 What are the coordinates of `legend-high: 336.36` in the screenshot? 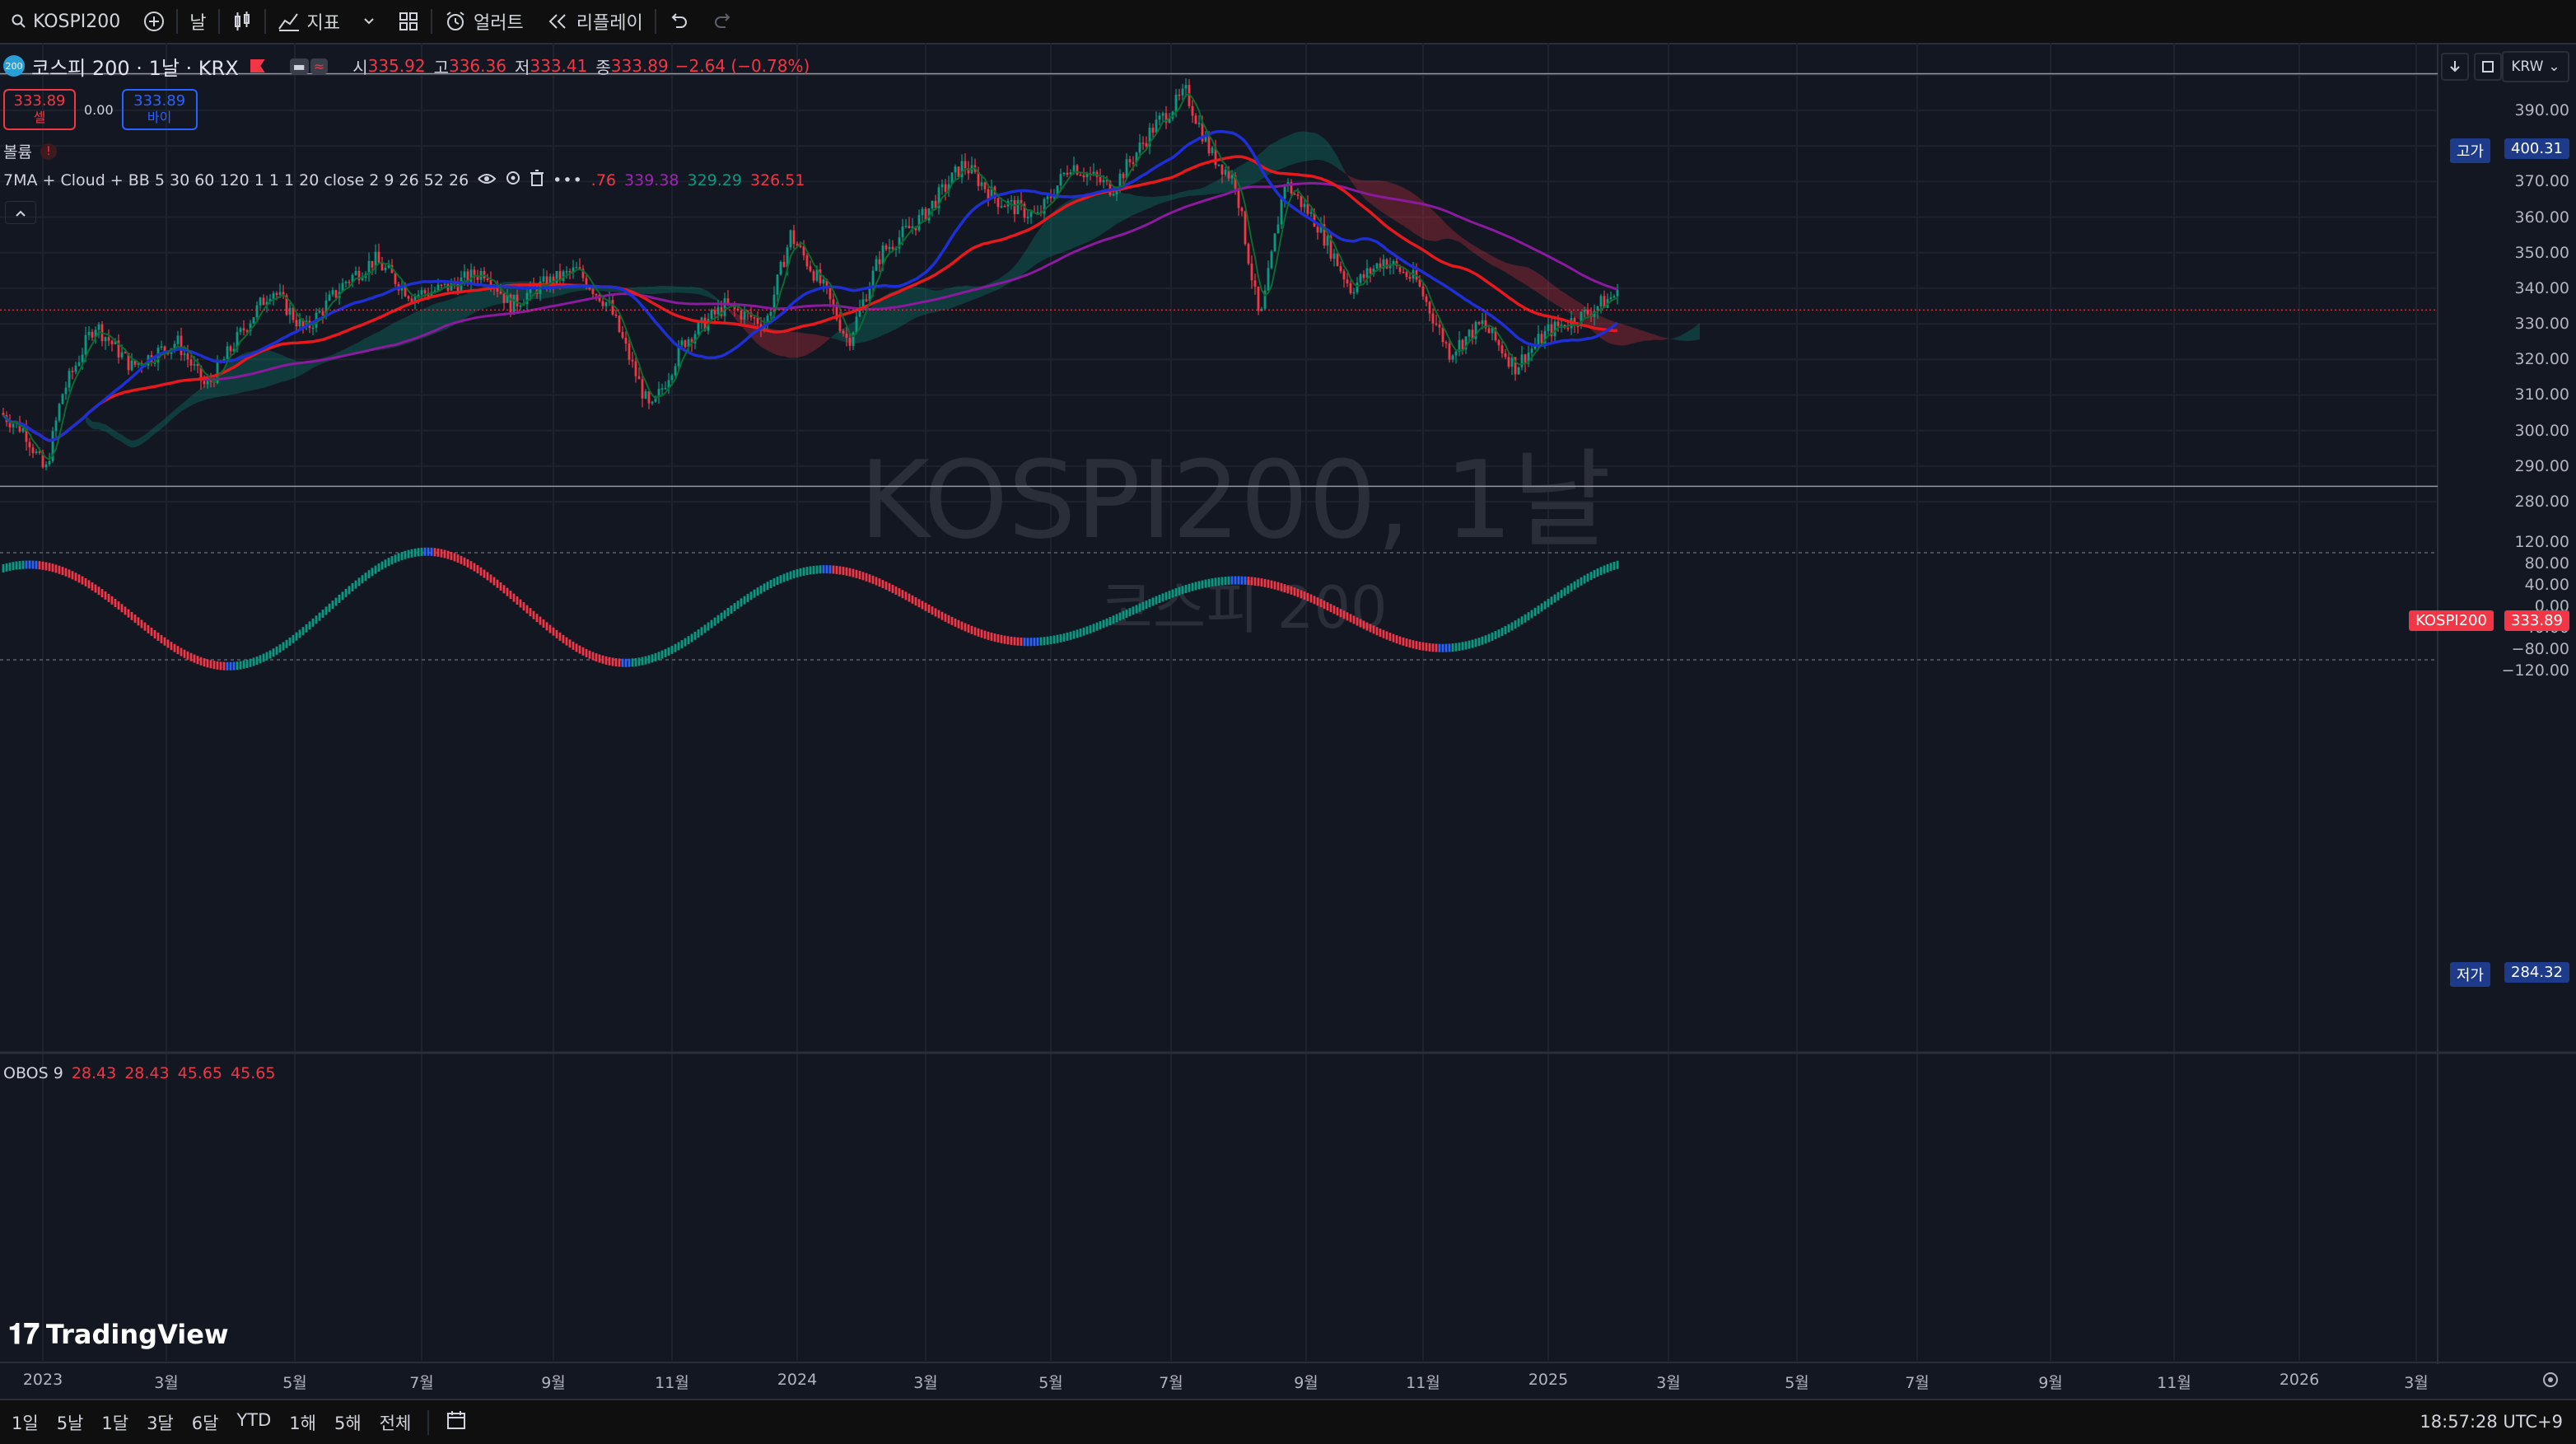 It's located at (477, 66).